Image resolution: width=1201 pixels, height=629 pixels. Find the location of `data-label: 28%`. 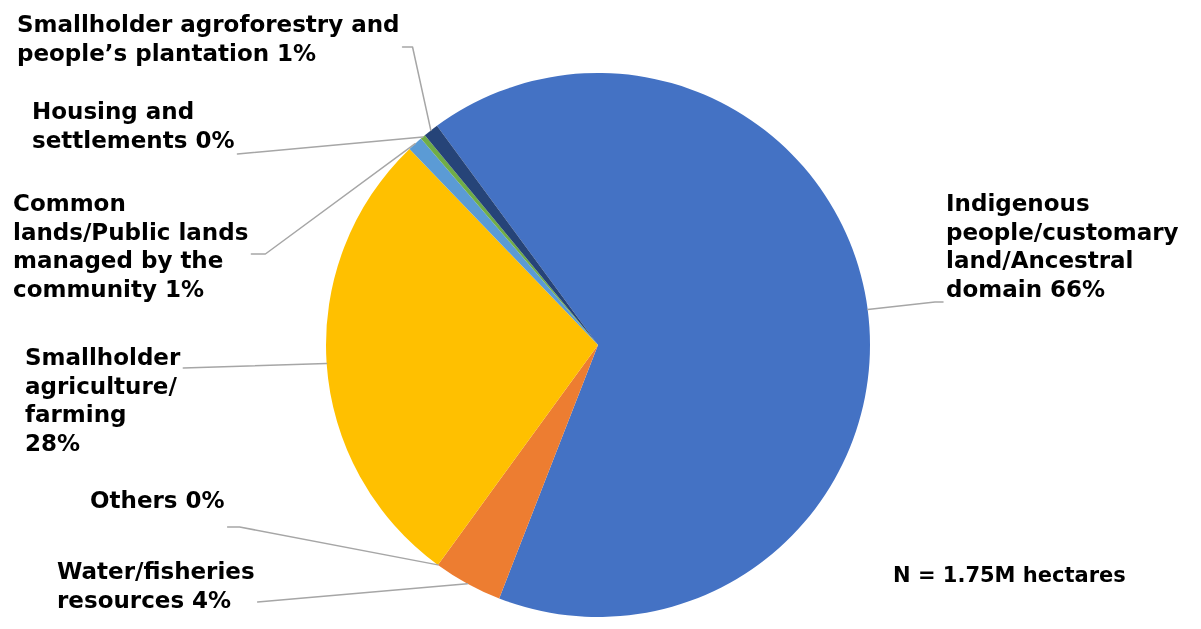

data-label: 28% is located at coordinates (53, 442).